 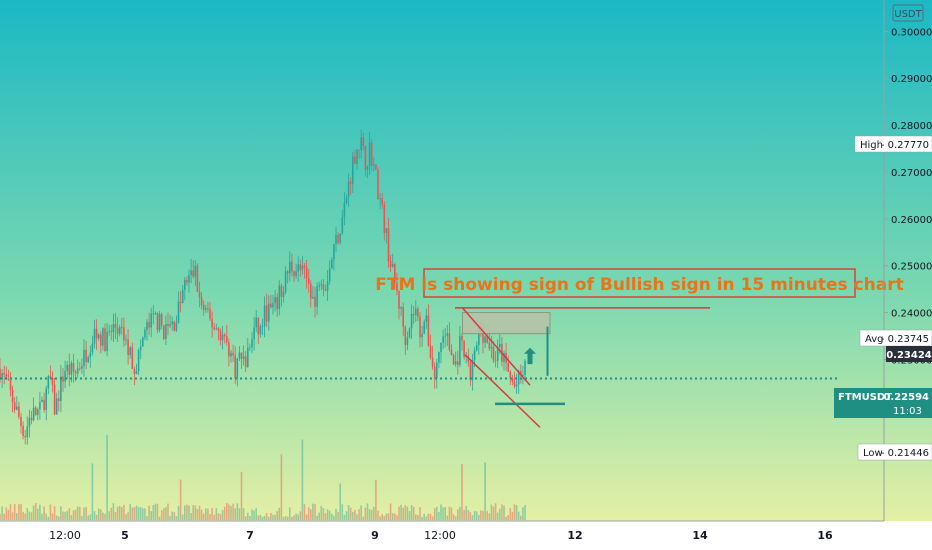 What do you see at coordinates (908, 13) in the screenshot?
I see `currency-tag: USDT` at bounding box center [908, 13].